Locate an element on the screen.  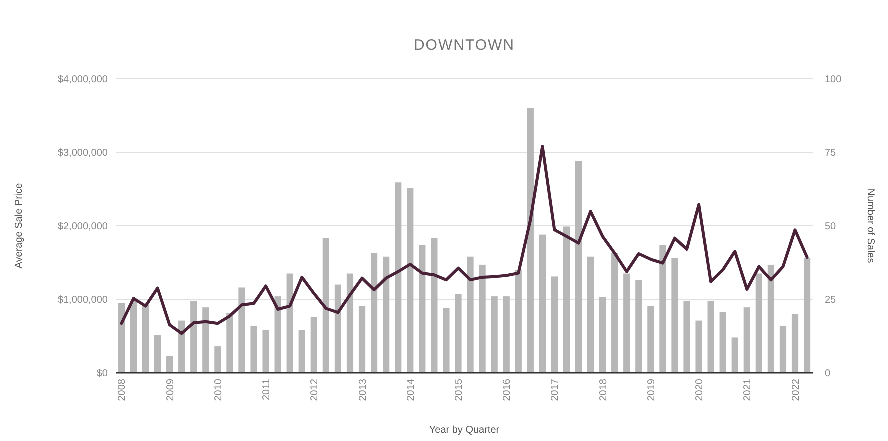
x-tick-label: 2020 is located at coordinates (700, 390).